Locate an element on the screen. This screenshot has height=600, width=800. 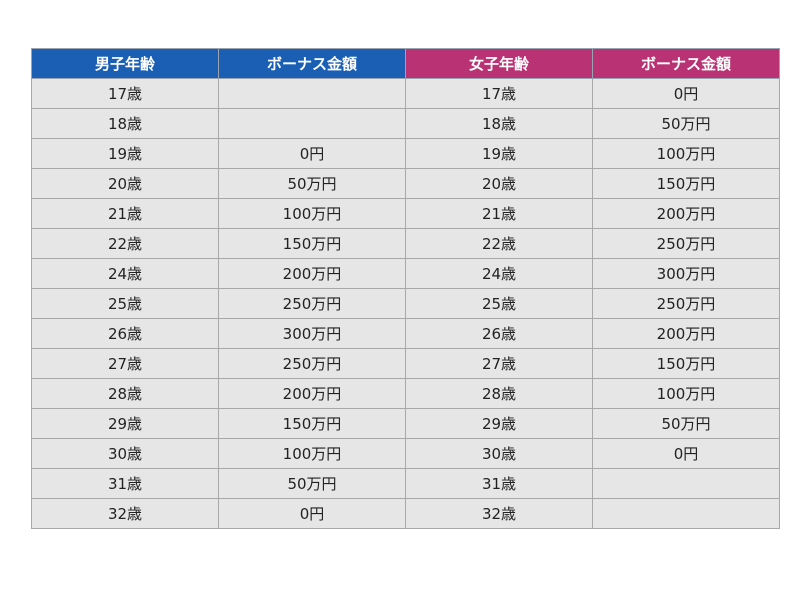
male-age-cell: 21歳 is located at coordinates (125, 213).